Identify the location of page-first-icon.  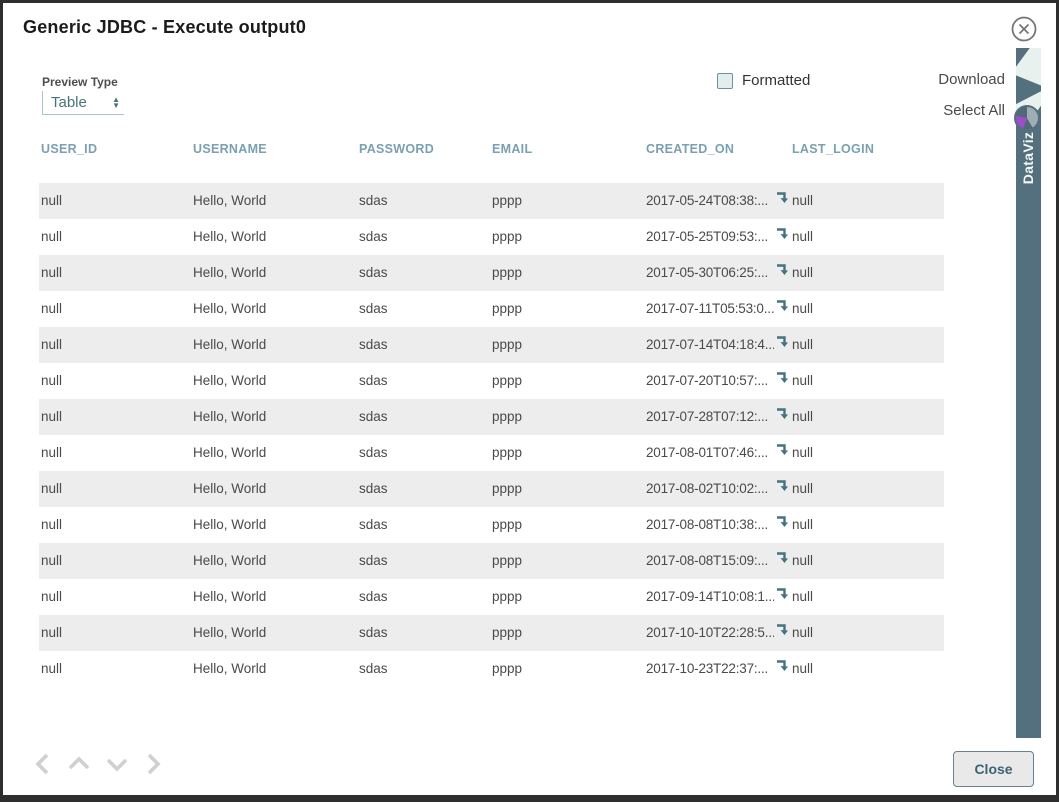
(43, 764).